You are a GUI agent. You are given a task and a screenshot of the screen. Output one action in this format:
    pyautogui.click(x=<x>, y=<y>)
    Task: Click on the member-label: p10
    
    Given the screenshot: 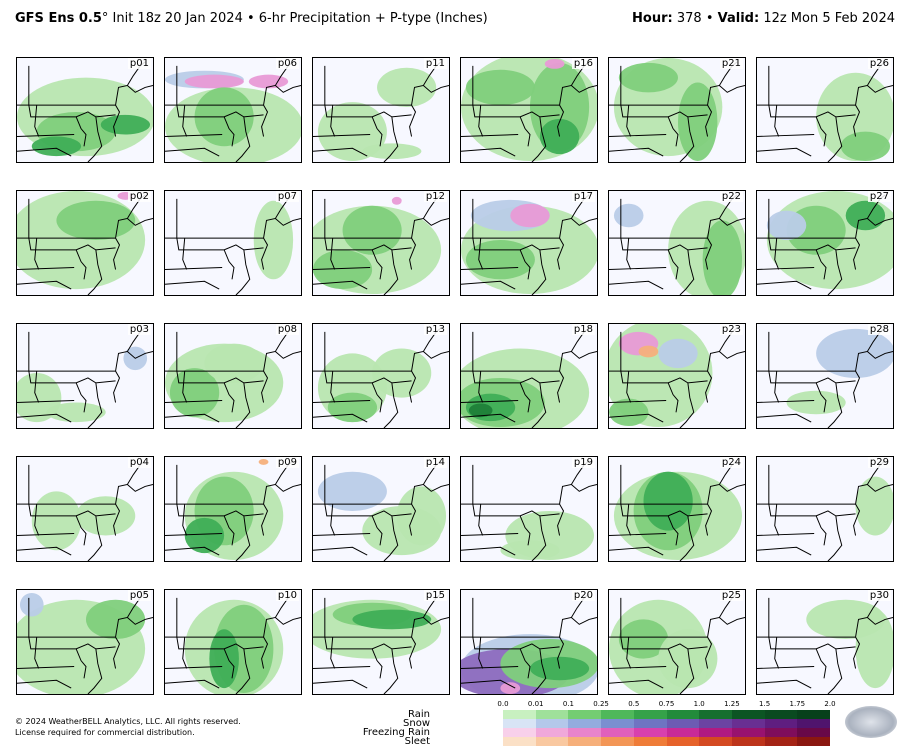 What is the action you would take?
    pyautogui.click(x=287, y=595)
    